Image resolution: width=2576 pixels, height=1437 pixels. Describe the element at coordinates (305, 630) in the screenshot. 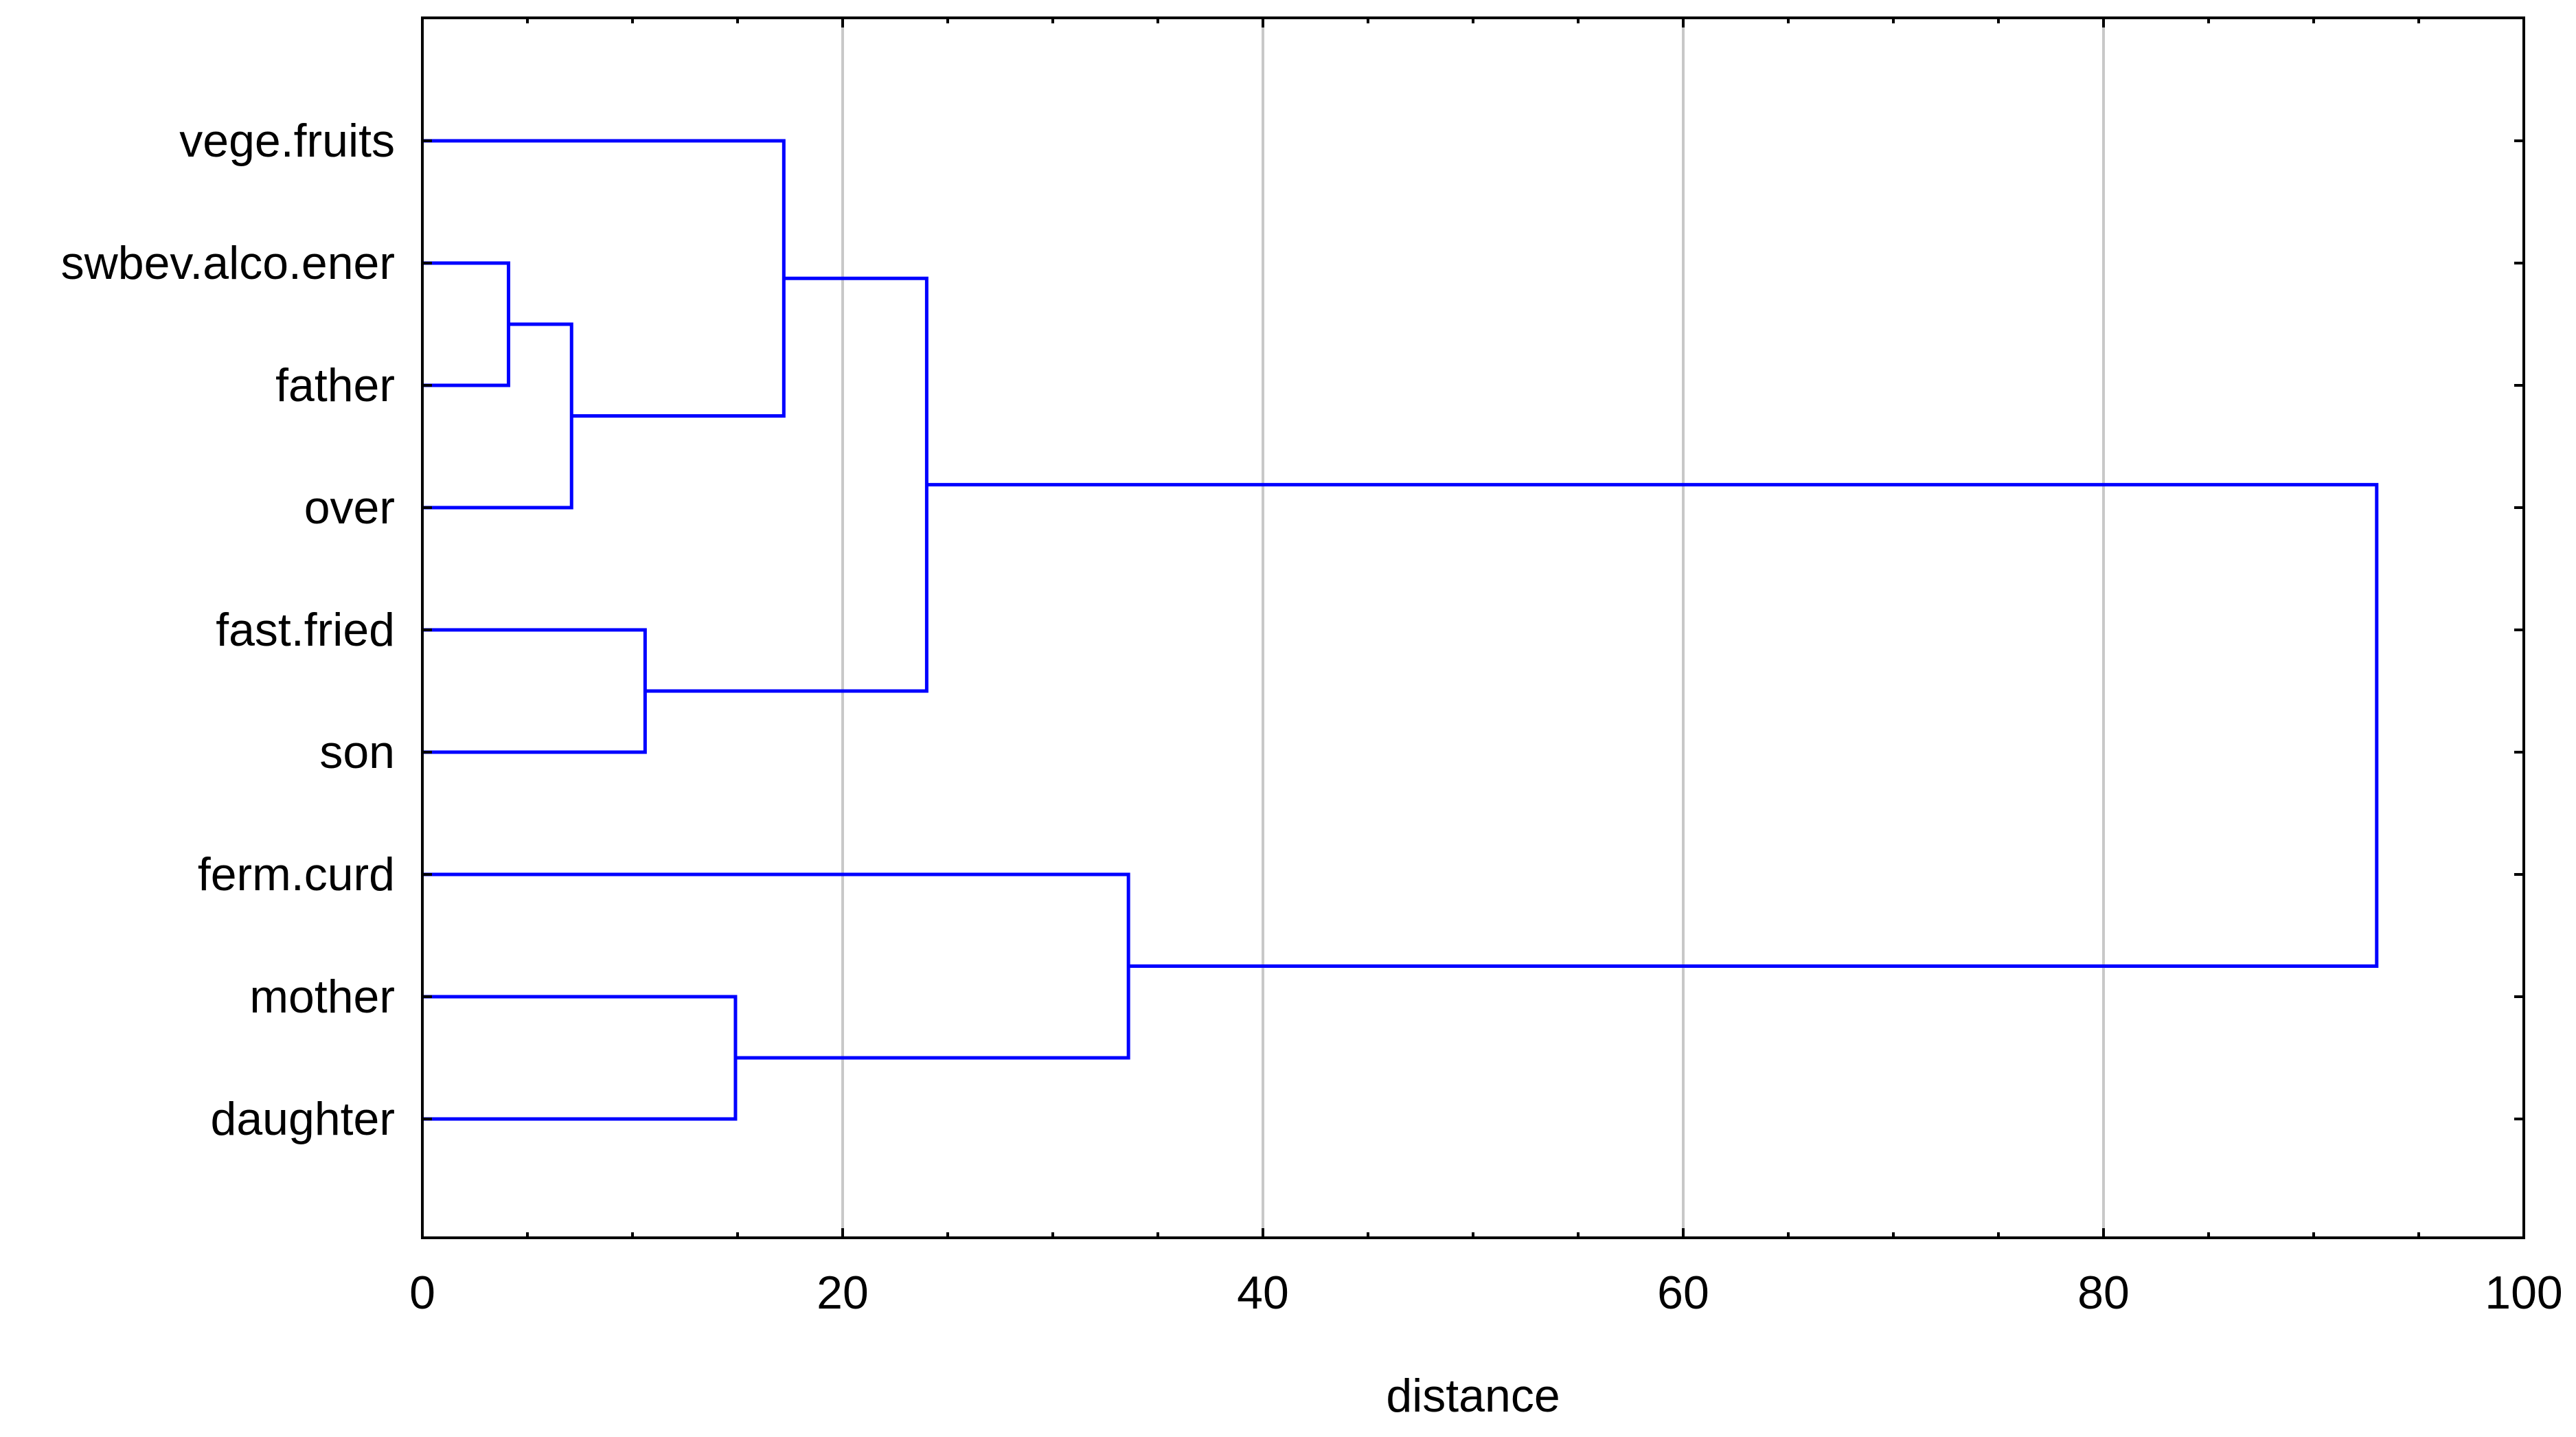

I see `leaf-label: fast.fried` at that location.